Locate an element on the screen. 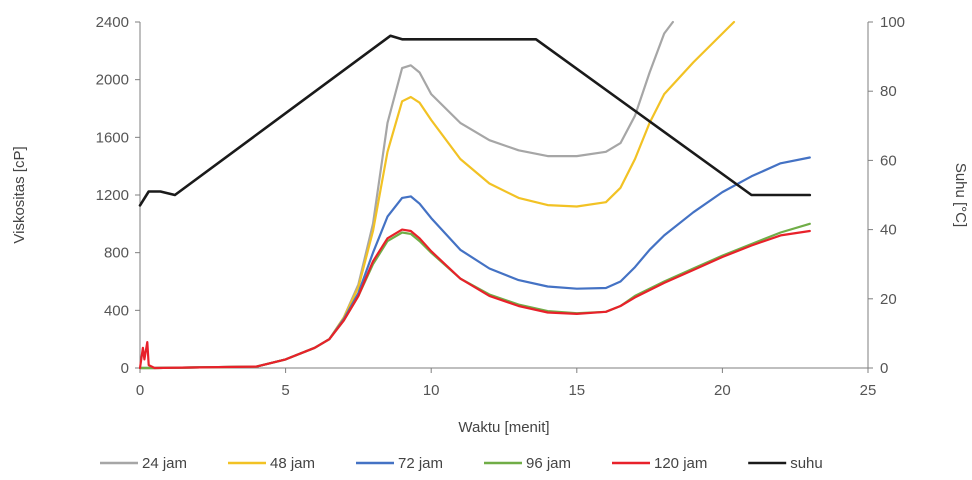  legend-label: 24 jam is located at coordinates (164, 463).